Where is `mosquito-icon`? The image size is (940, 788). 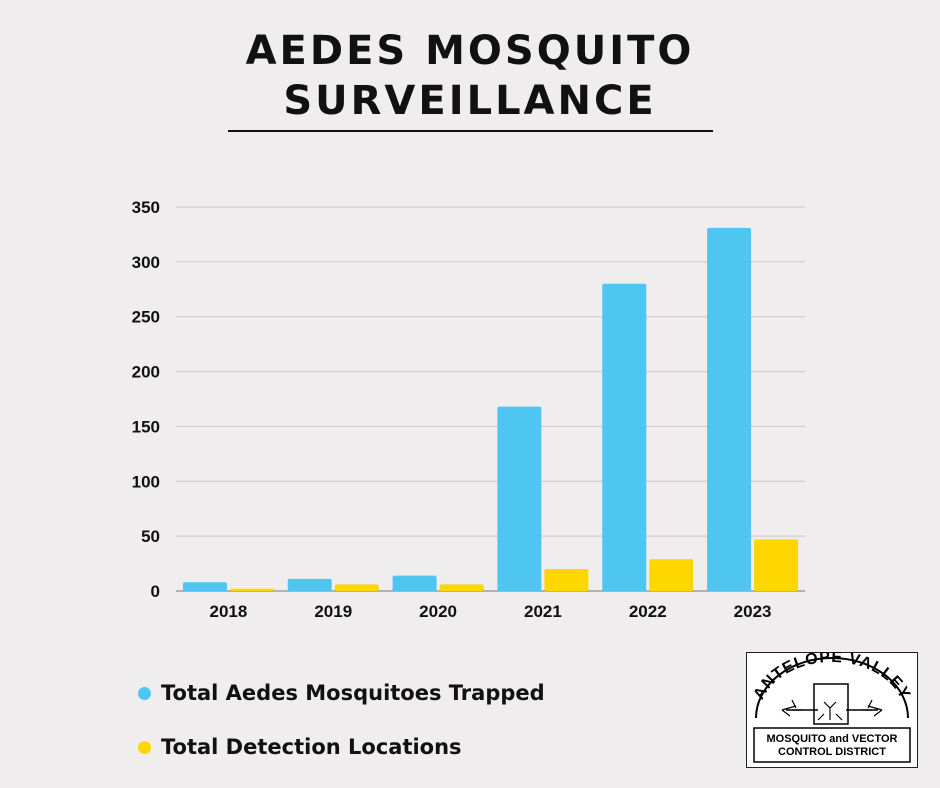
mosquito-icon is located at coordinates (832, 710).